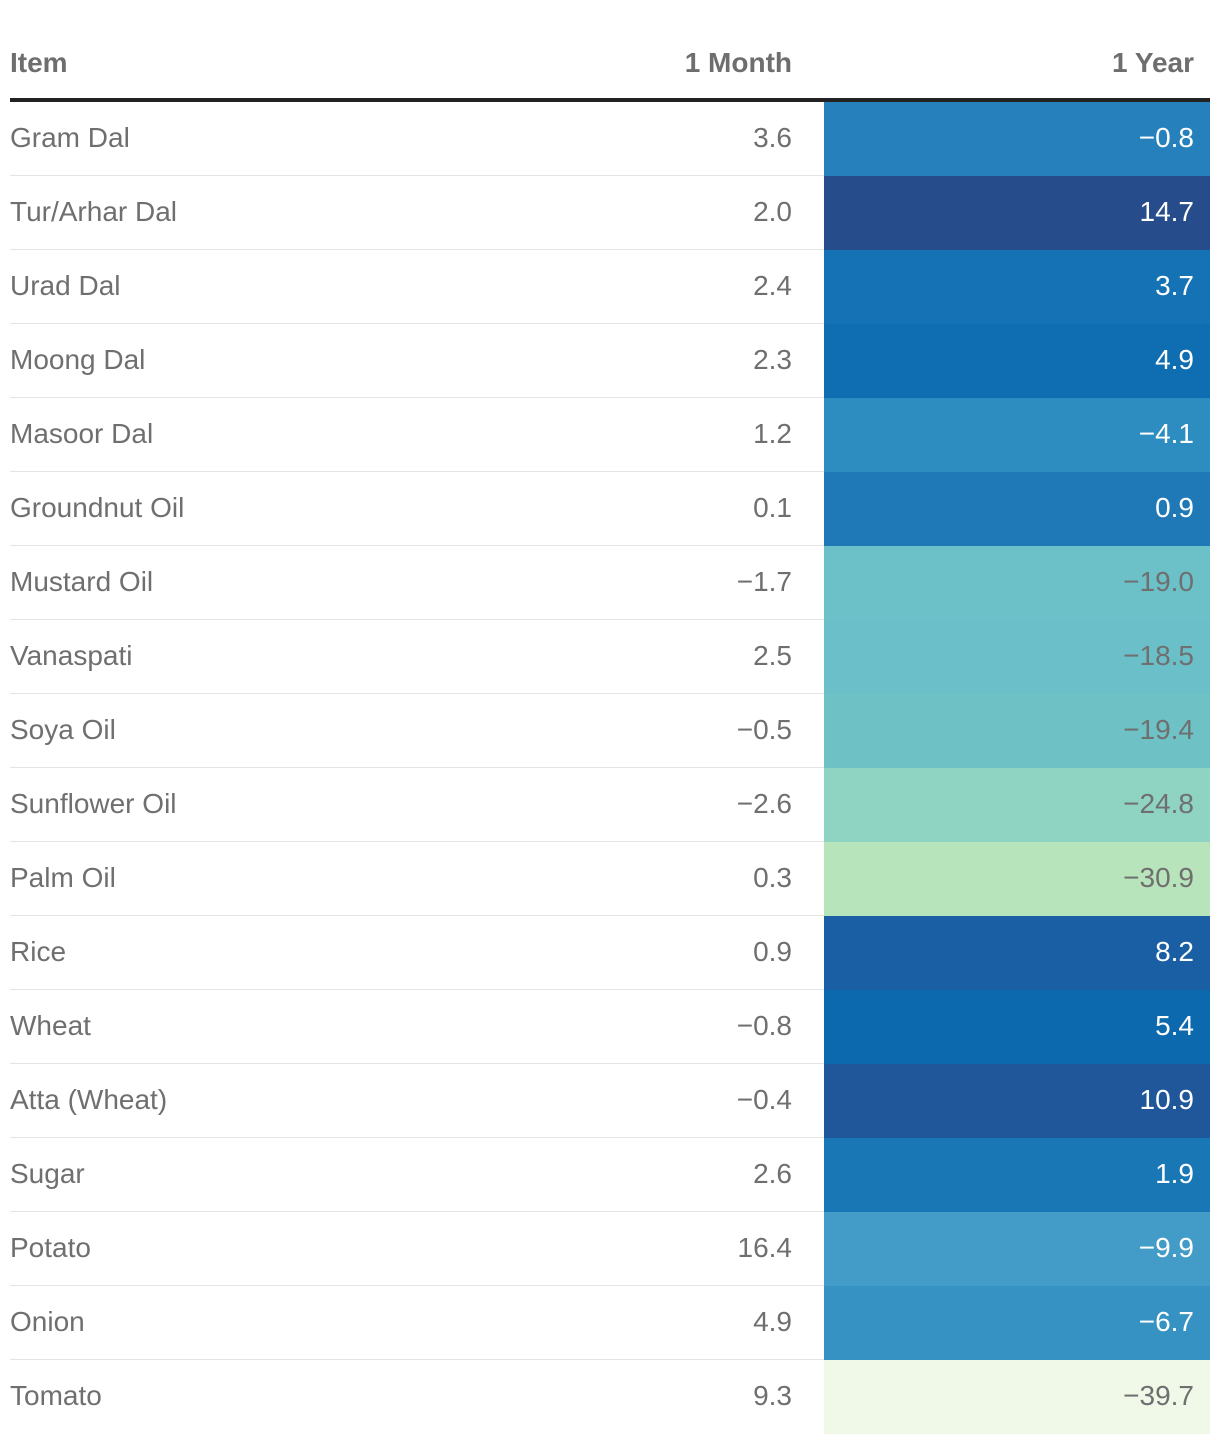  I want to click on table-row: Vanaspati 2.5 −18.5, so click(610, 657).